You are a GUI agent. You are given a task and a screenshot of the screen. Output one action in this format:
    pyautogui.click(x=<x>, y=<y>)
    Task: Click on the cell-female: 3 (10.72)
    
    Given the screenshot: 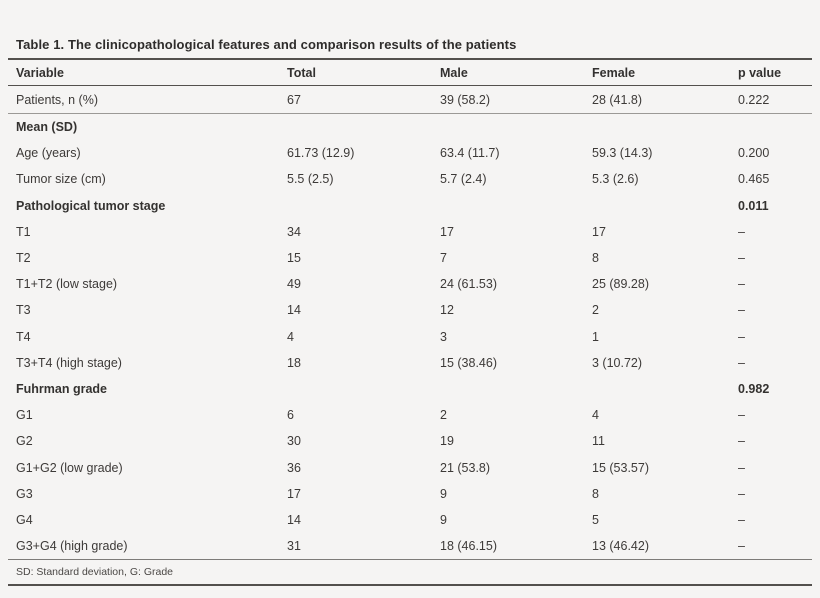 What is the action you would take?
    pyautogui.click(x=617, y=362)
    